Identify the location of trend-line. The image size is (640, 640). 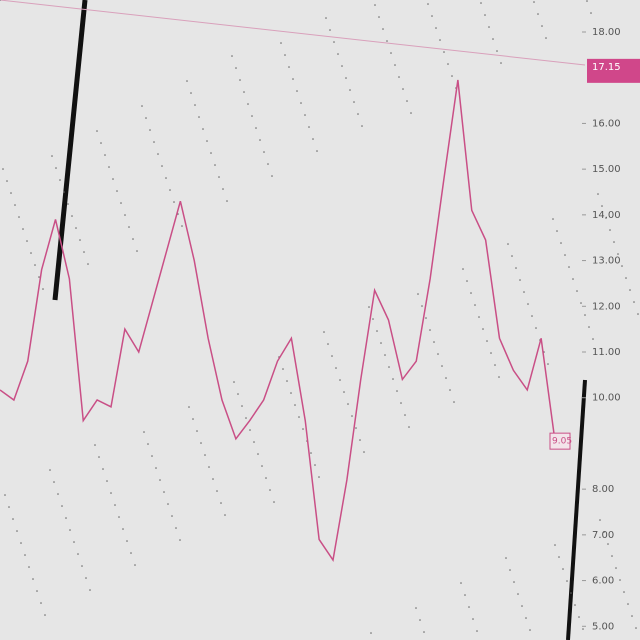
(293, 33).